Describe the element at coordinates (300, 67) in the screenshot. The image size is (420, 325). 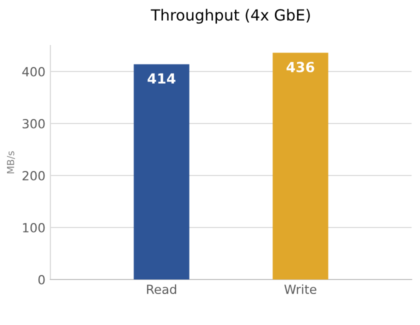
I see `data-label: 436` at that location.